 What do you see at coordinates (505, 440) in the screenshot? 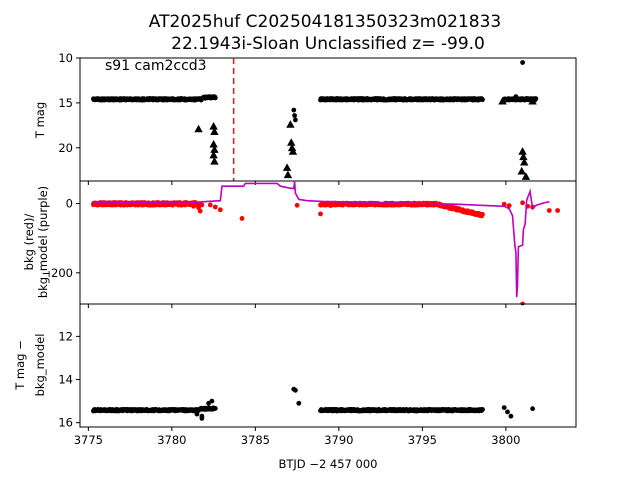
I see `x-tick-label: 3800` at bounding box center [505, 440].